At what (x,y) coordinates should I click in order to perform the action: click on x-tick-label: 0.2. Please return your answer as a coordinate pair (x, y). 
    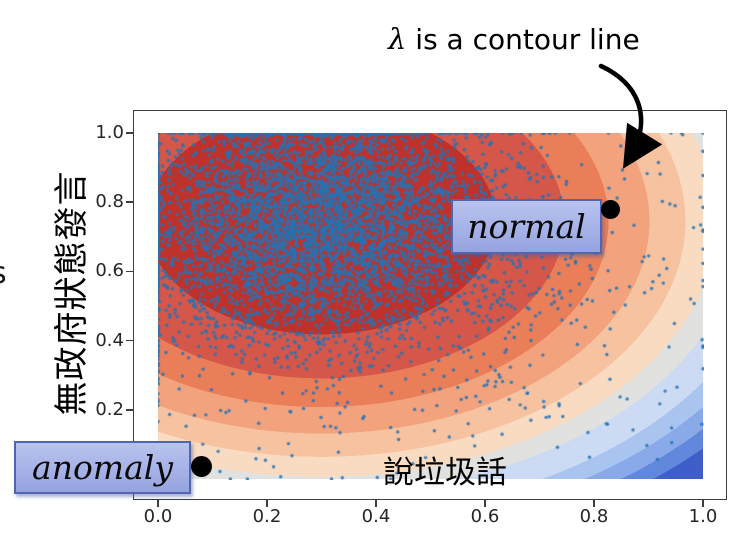
    Looking at the image, I should click on (267, 516).